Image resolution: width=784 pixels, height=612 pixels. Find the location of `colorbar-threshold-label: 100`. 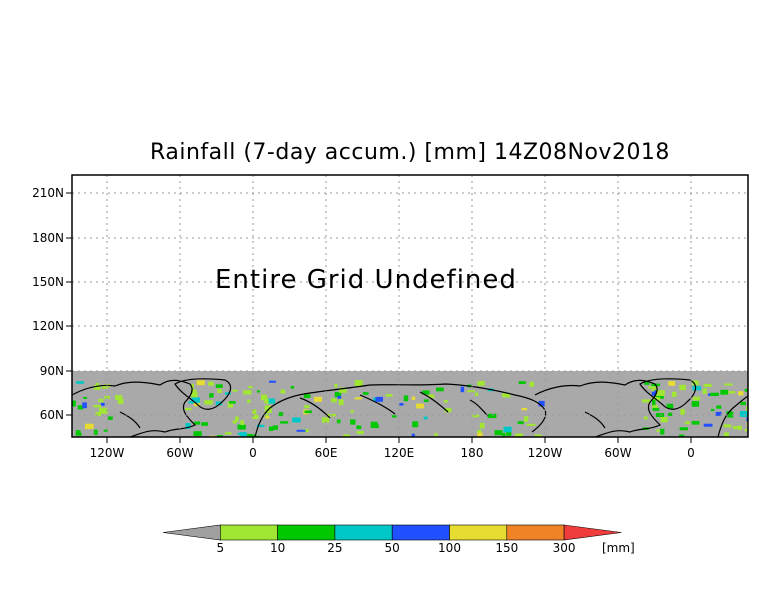

colorbar-threshold-label: 100 is located at coordinates (449, 548).